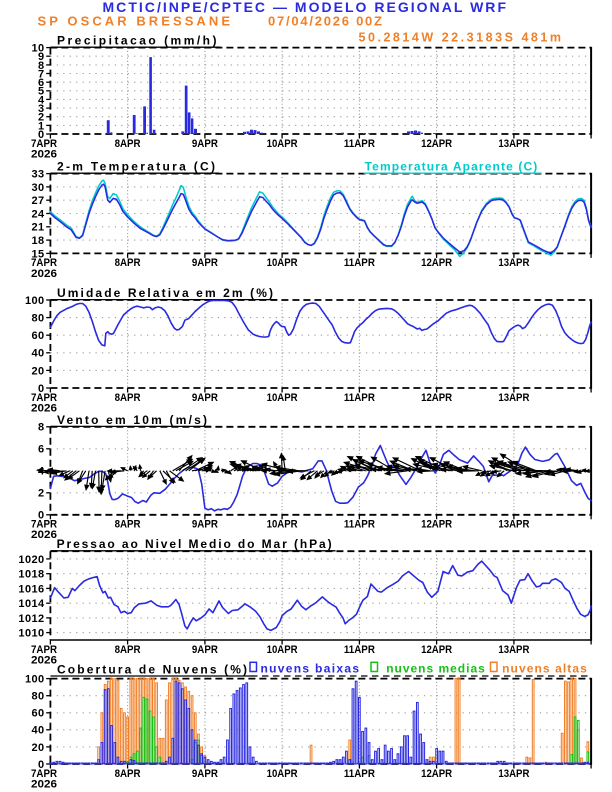  I want to click on svg-text: 18, so click(37, 241).